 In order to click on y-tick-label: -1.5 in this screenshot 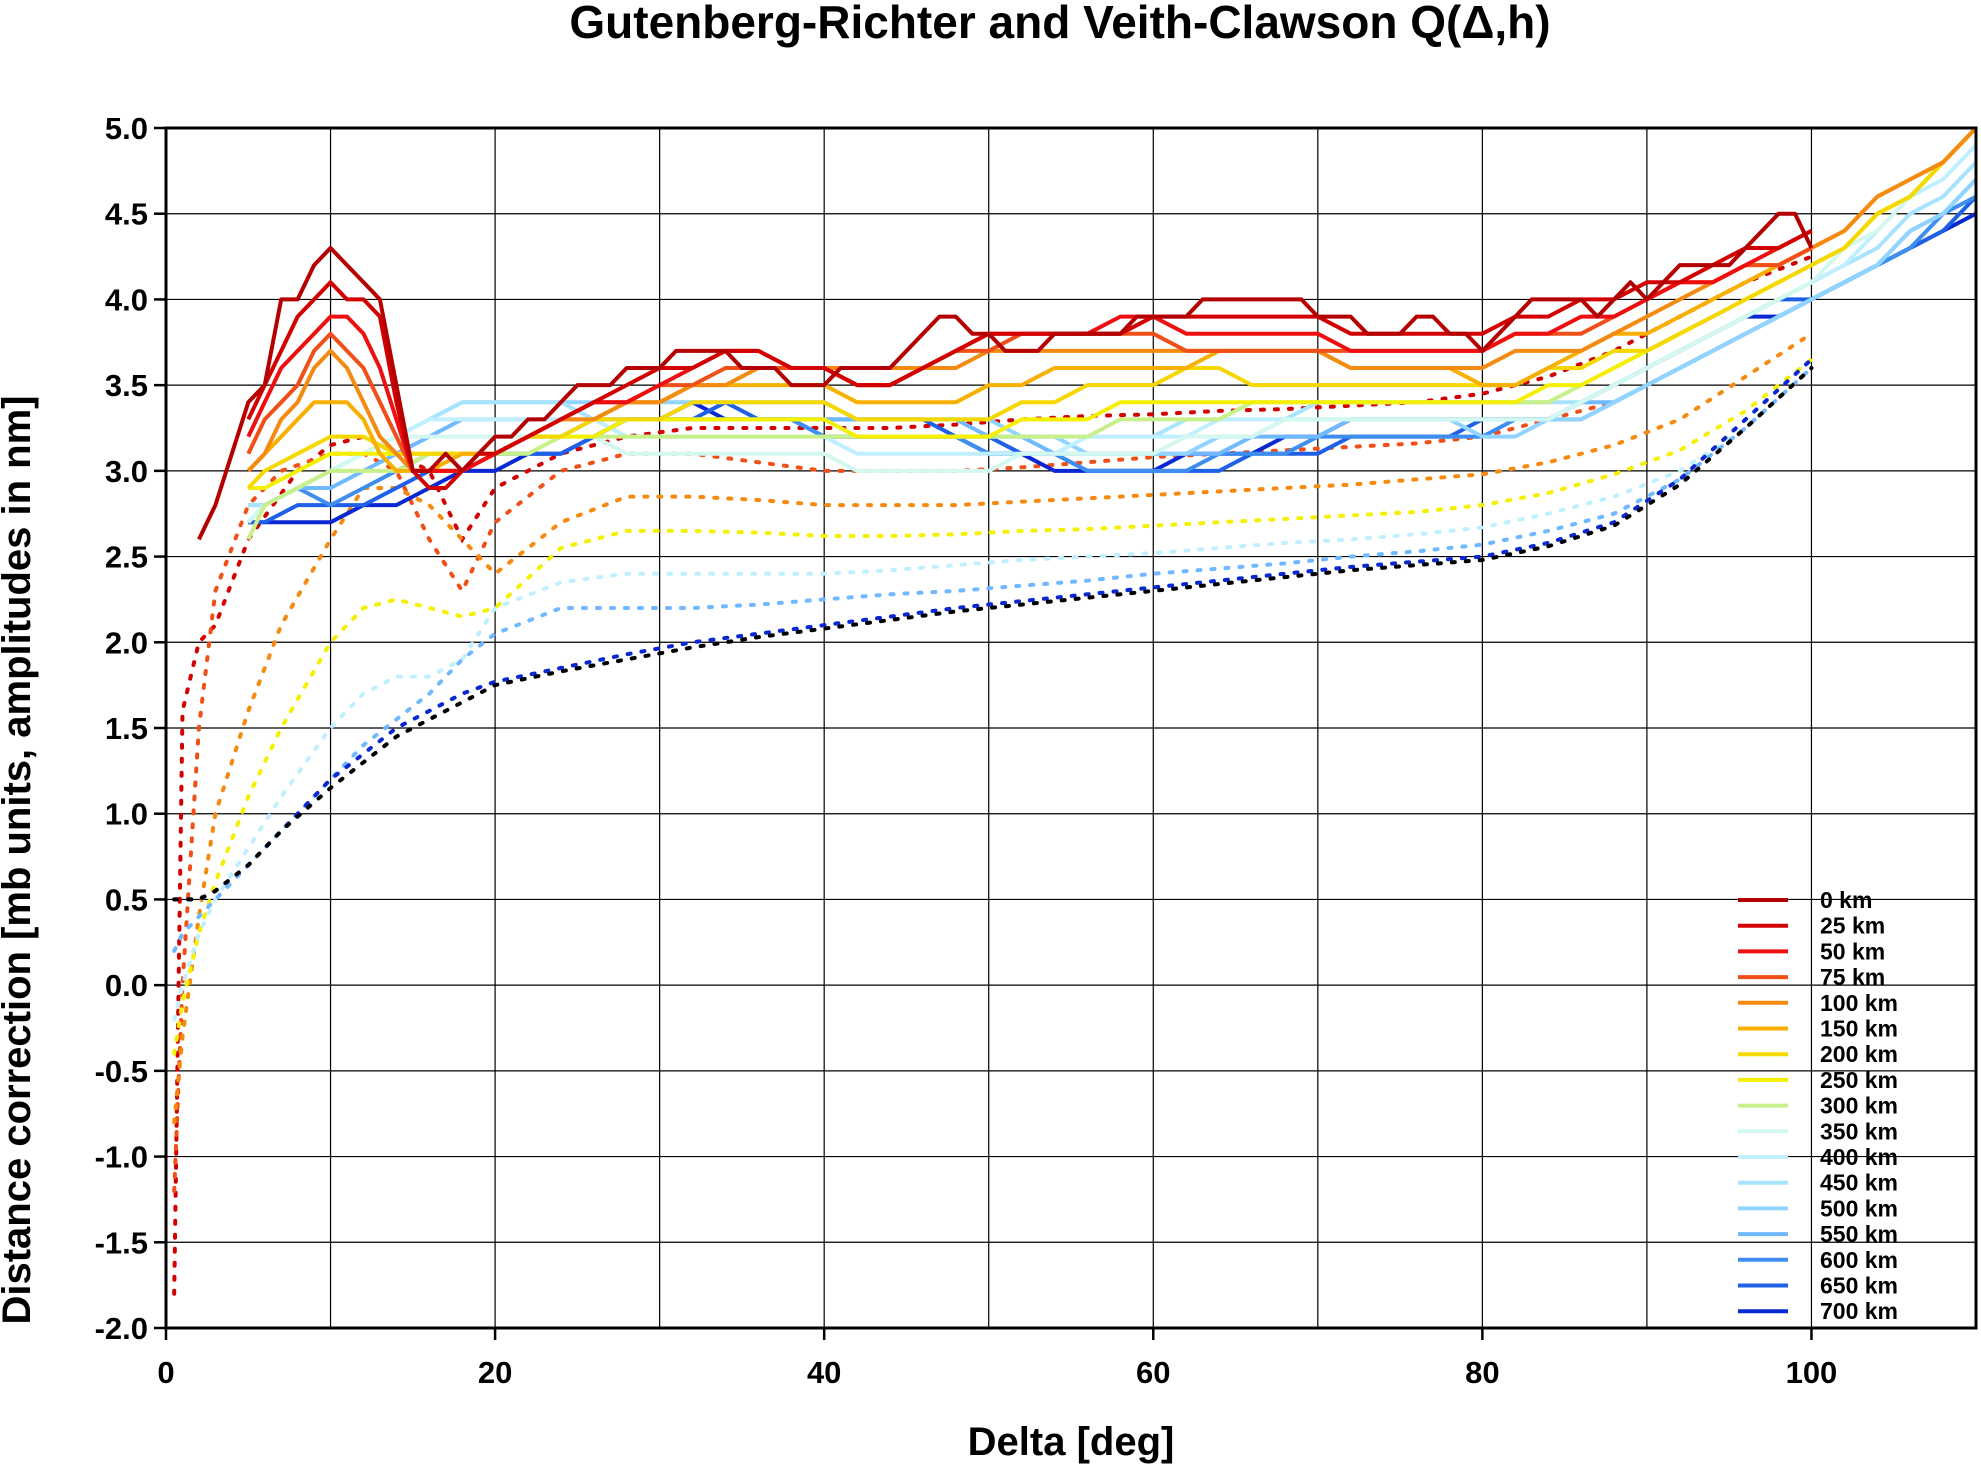, I will do `click(121, 1242)`.